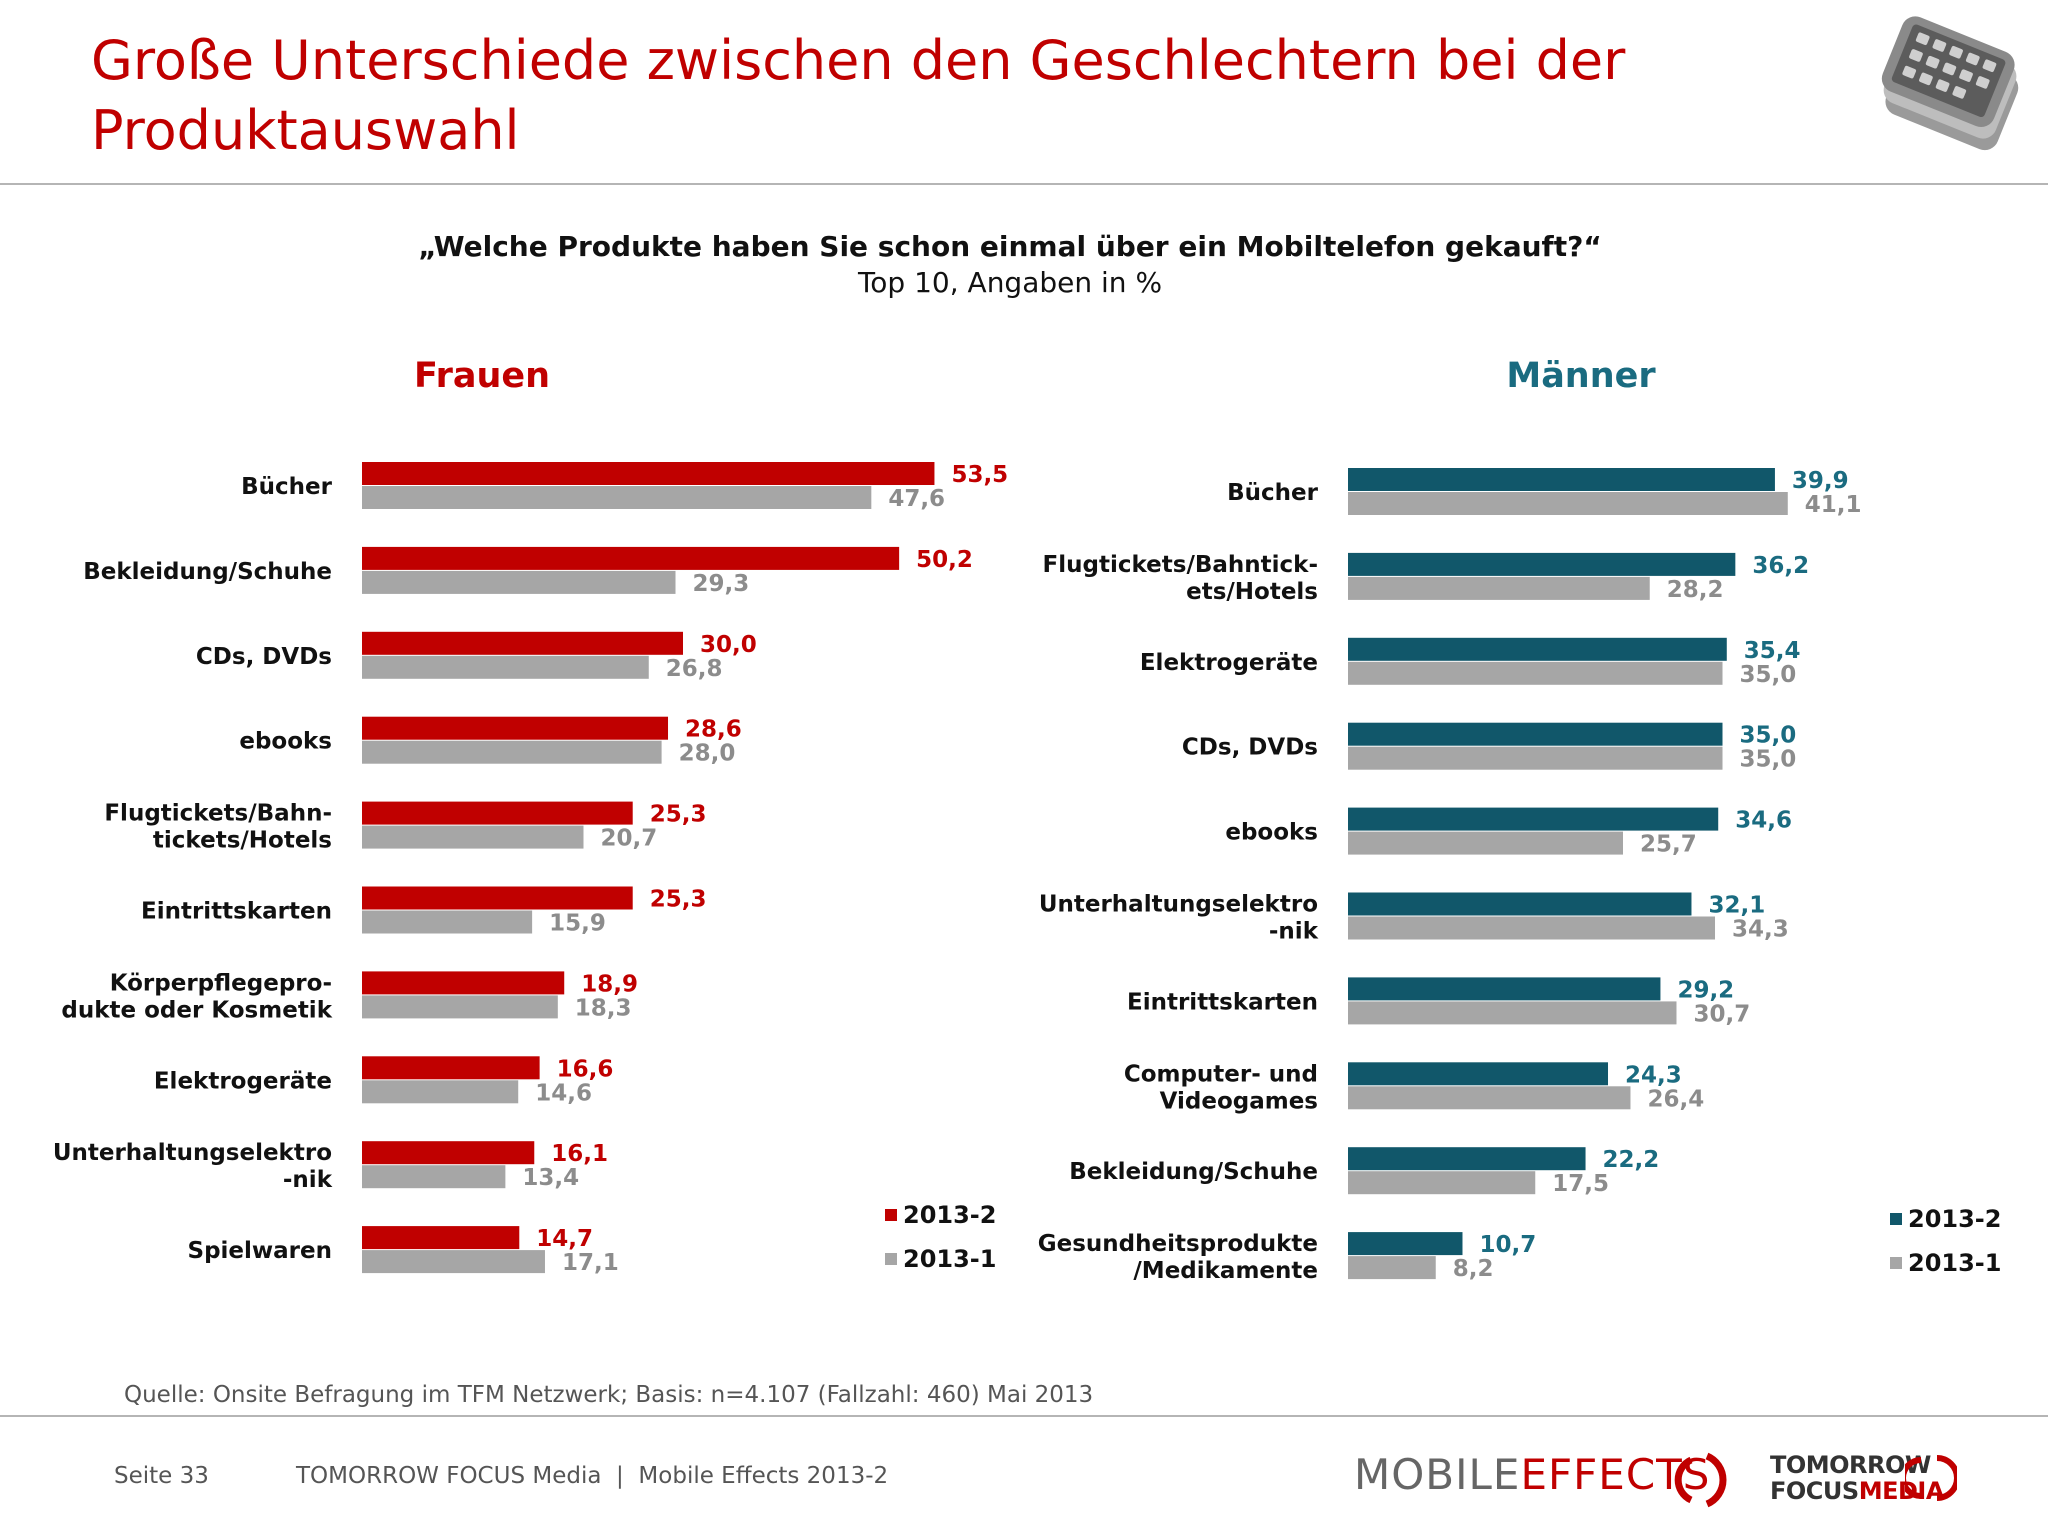 The image size is (2048, 1536). I want to click on header-divider, so click(1024, 184).